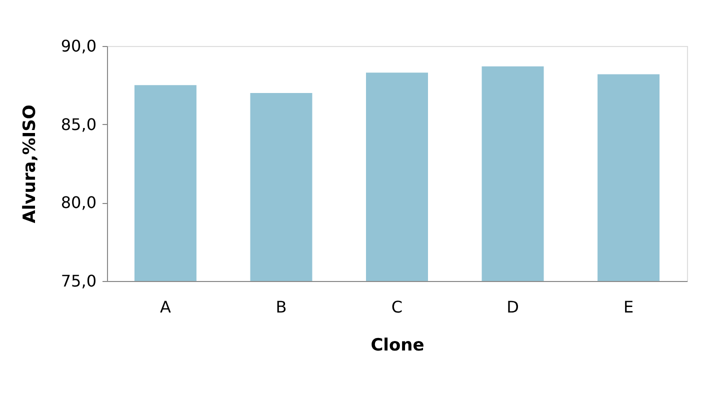 This screenshot has height=412, width=724. What do you see at coordinates (78, 281) in the screenshot?
I see `y-tick-label: 75,0` at bounding box center [78, 281].